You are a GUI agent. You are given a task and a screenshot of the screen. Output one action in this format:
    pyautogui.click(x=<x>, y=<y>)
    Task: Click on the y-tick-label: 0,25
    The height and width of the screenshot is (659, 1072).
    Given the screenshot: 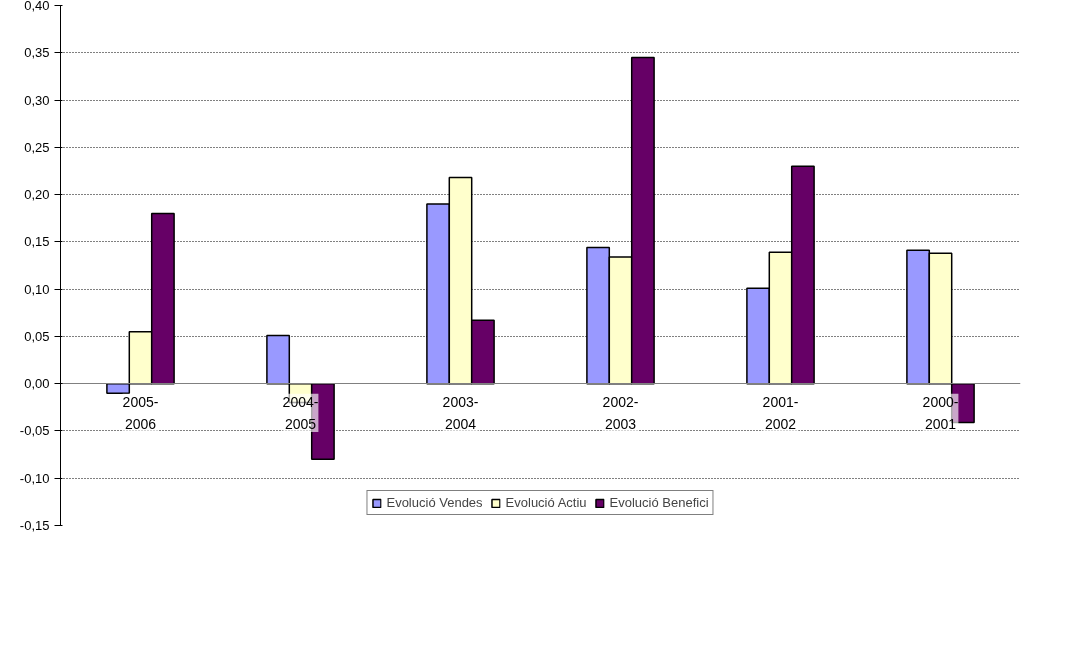 What is the action you would take?
    pyautogui.click(x=37, y=147)
    